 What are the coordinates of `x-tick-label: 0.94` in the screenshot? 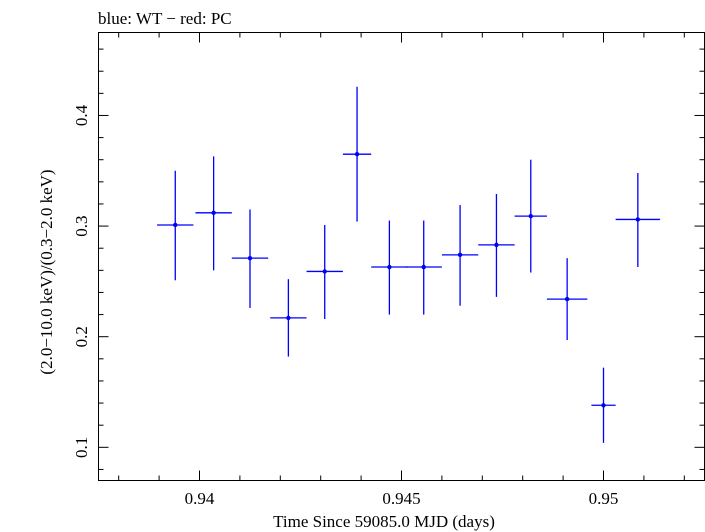 It's located at (200, 498).